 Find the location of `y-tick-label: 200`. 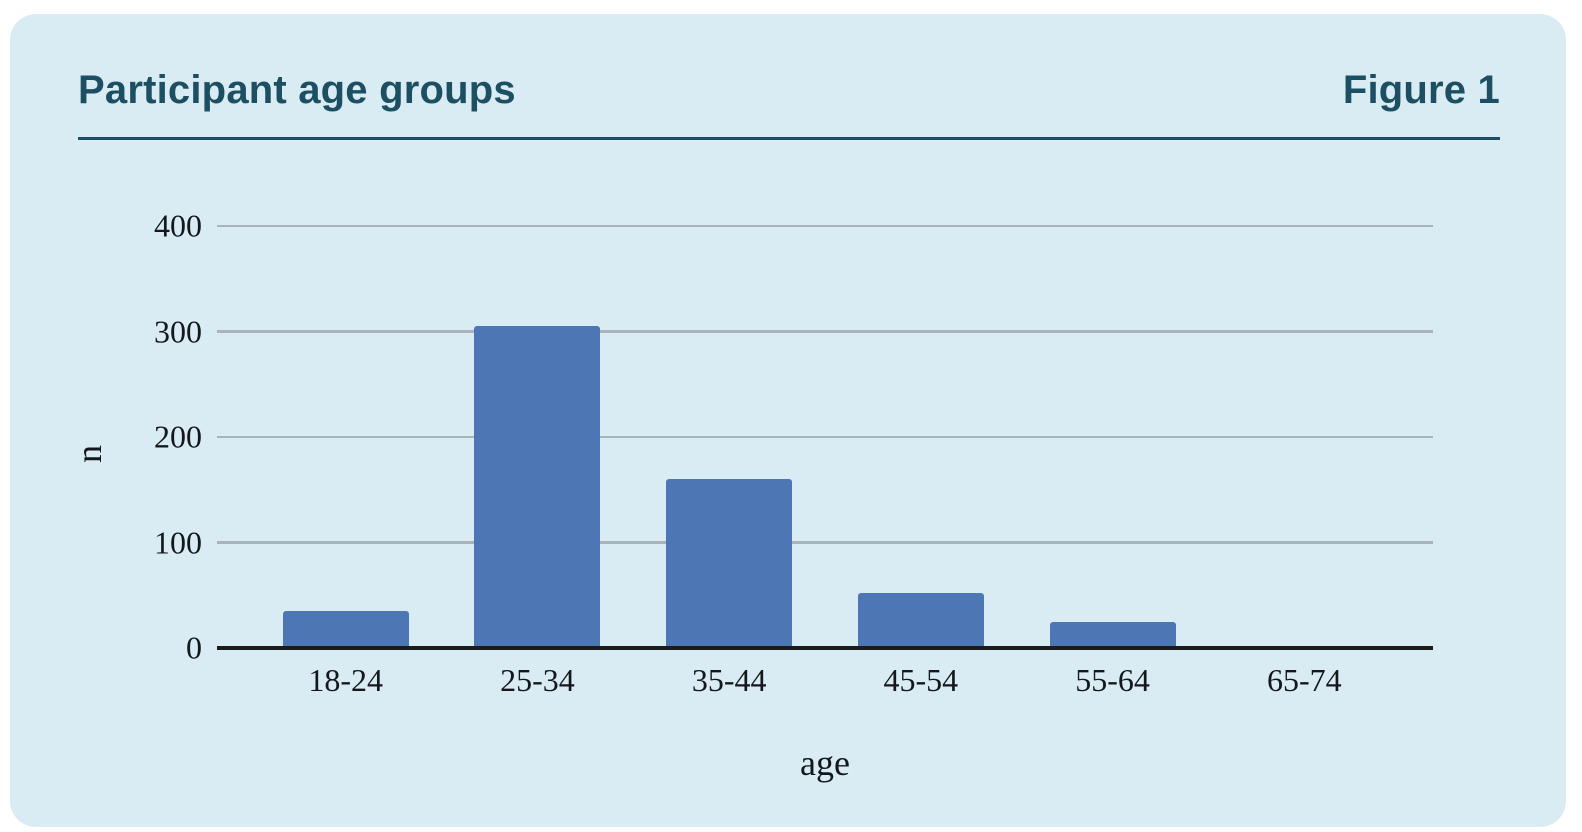

y-tick-label: 200 is located at coordinates (178, 436).